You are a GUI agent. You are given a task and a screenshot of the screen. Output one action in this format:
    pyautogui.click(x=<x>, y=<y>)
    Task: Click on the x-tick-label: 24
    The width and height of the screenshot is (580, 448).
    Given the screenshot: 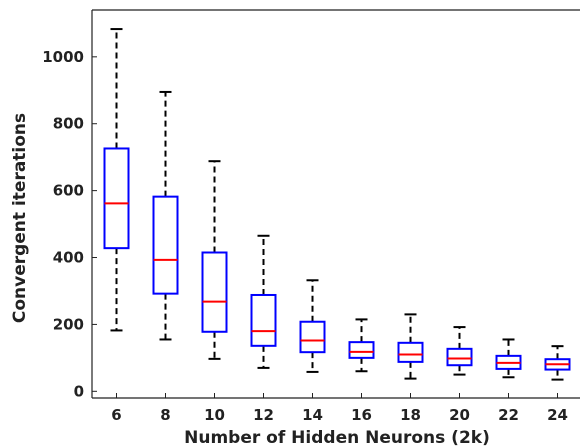 What is the action you would take?
    pyautogui.click(x=557, y=415)
    